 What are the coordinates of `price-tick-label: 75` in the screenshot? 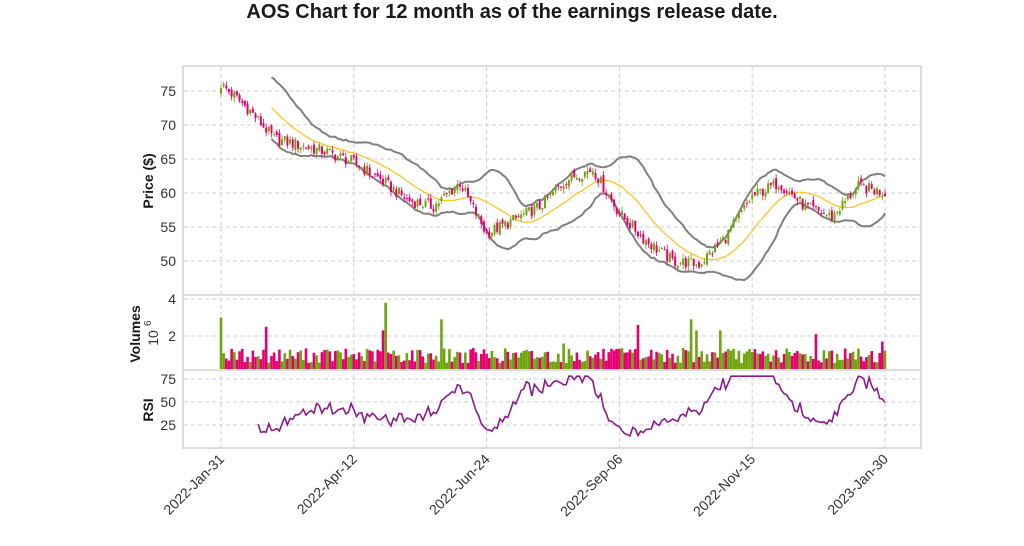 It's located at (168, 91).